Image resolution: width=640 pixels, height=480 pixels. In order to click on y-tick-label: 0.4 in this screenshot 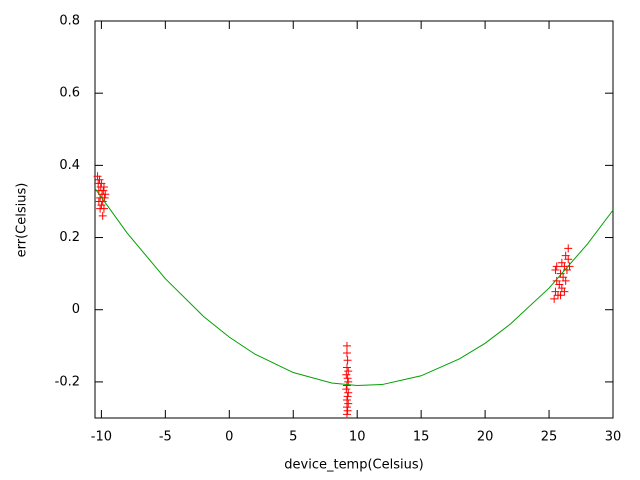, I will do `click(69, 165)`.